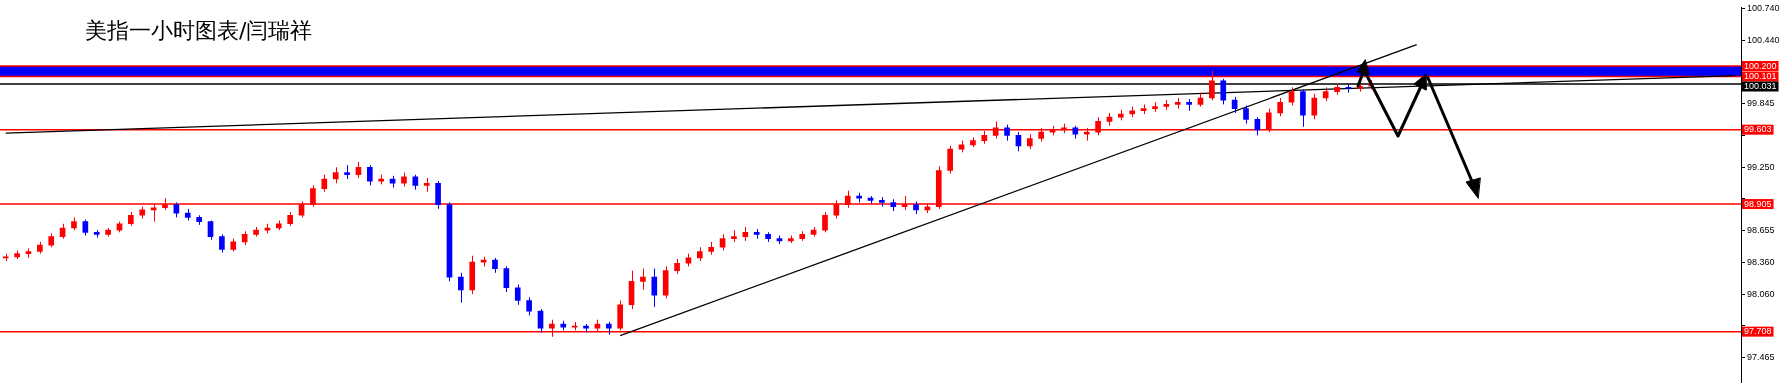 This screenshot has height=390, width=1783. I want to click on y-tick-label: 97.465, so click(1761, 357).